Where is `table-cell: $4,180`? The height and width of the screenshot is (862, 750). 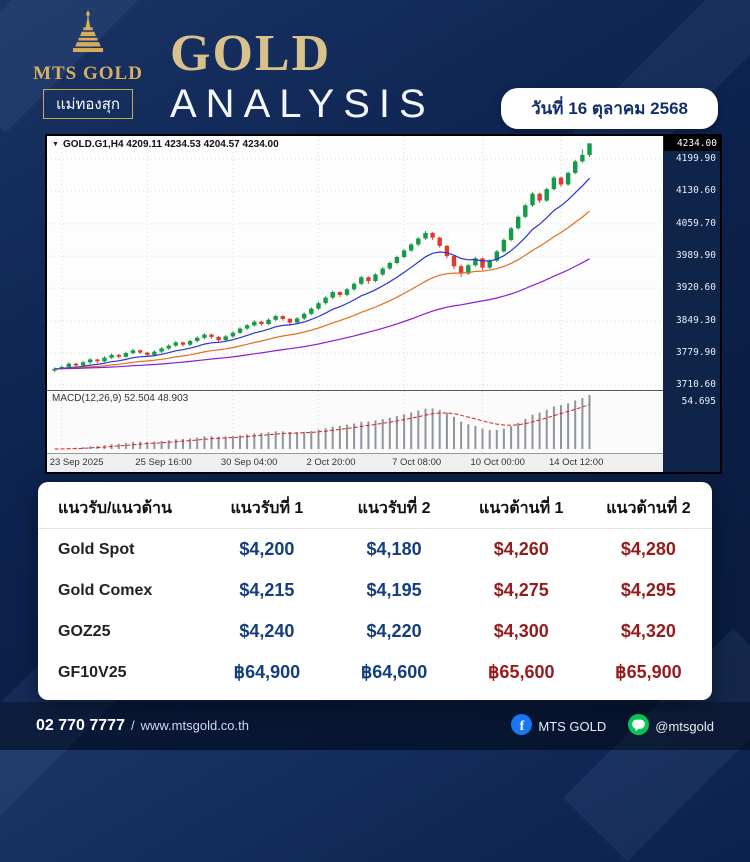 table-cell: $4,180 is located at coordinates (394, 549).